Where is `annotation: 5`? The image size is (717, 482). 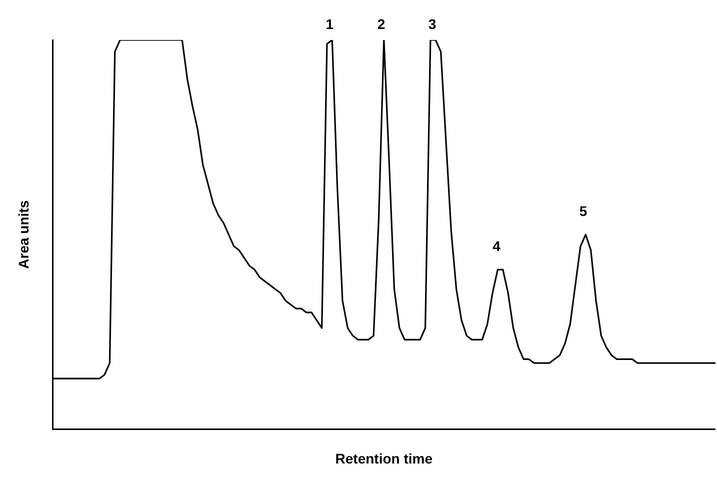 annotation: 5 is located at coordinates (583, 210).